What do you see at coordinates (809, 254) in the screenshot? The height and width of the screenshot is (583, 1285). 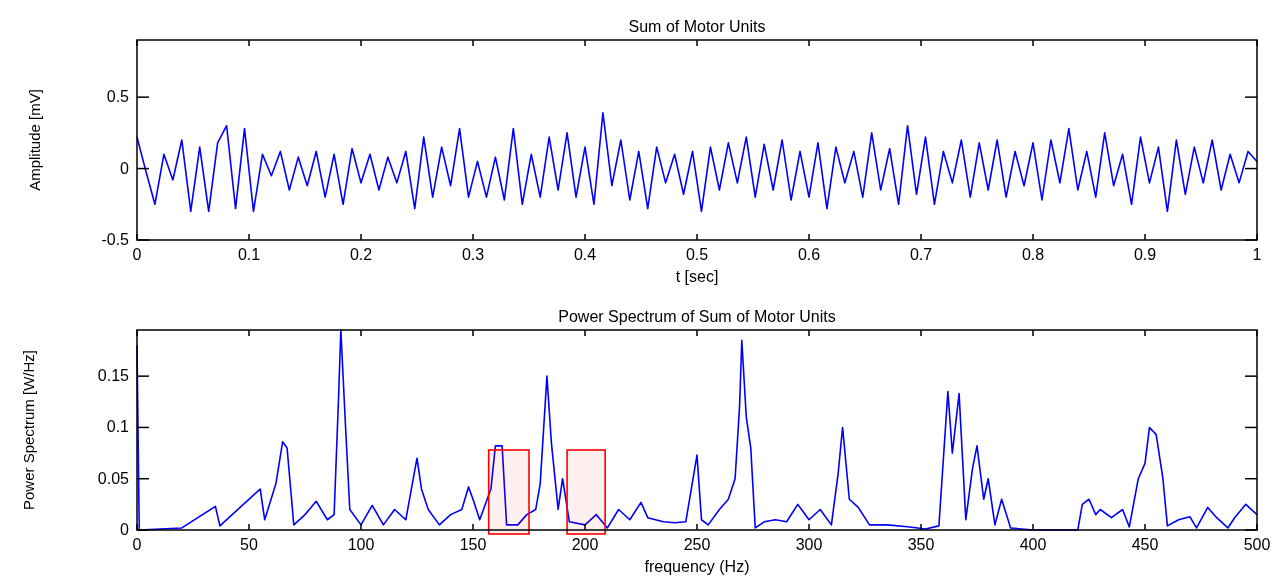 I see `x-tick-label: 0.6` at bounding box center [809, 254].